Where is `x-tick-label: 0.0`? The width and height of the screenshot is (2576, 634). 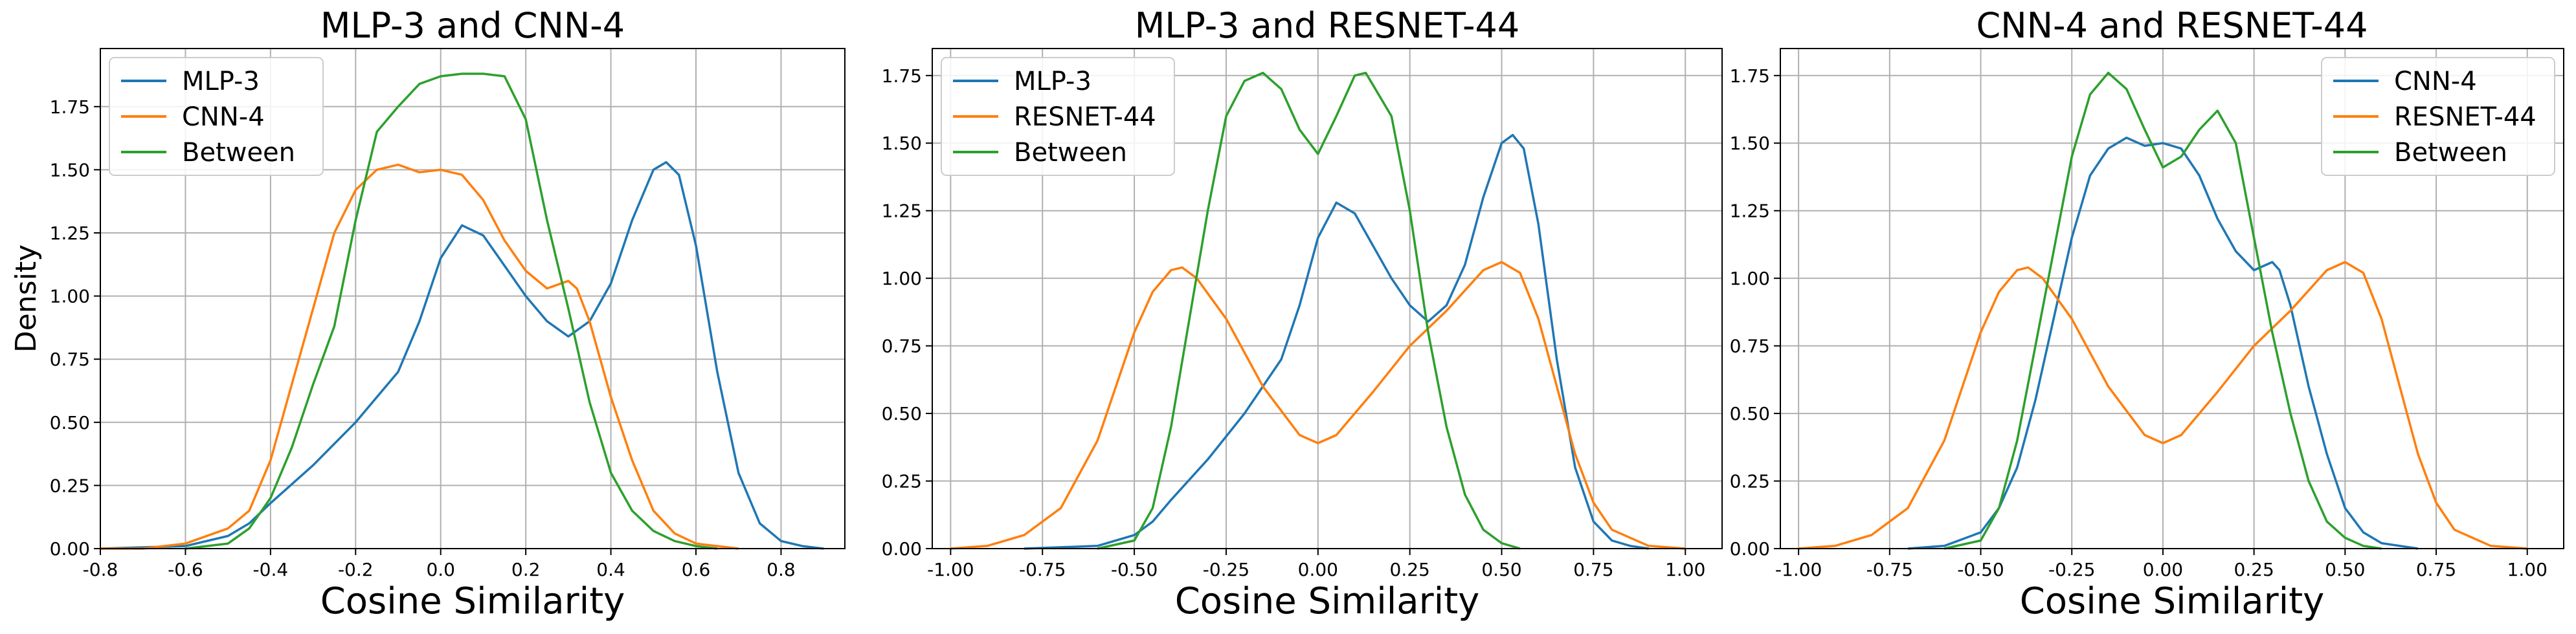 x-tick-label: 0.0 is located at coordinates (440, 569).